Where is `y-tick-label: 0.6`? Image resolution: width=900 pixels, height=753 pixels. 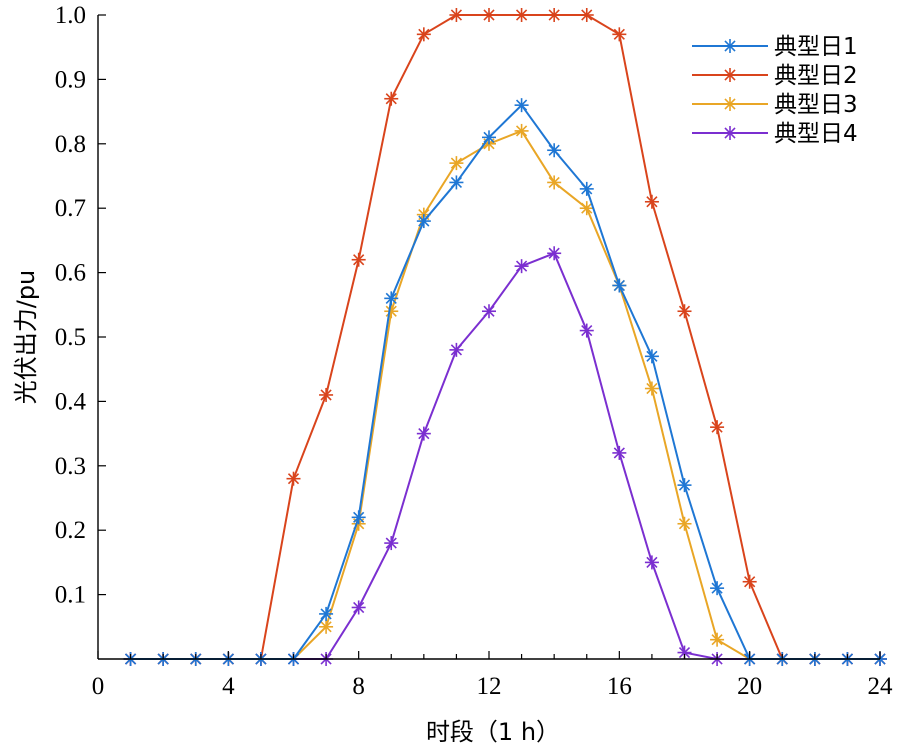 y-tick-label: 0.6 is located at coordinates (70, 273).